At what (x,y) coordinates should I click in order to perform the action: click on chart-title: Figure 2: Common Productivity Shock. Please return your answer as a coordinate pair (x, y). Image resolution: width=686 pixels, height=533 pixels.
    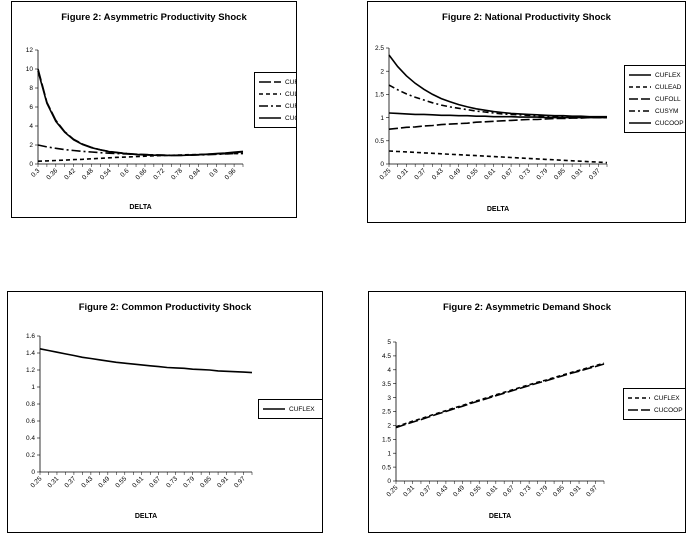
    Looking at the image, I should click on (165, 307).